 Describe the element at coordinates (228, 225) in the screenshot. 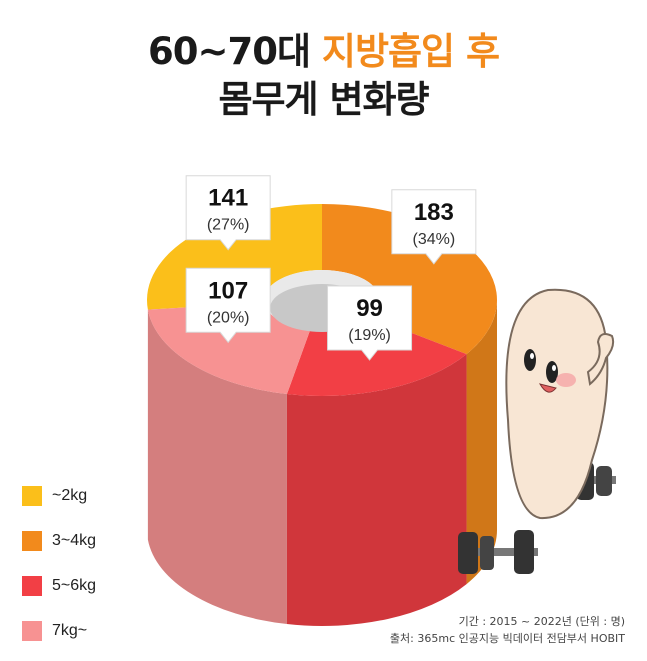

I see `percent-label: (27%)` at that location.